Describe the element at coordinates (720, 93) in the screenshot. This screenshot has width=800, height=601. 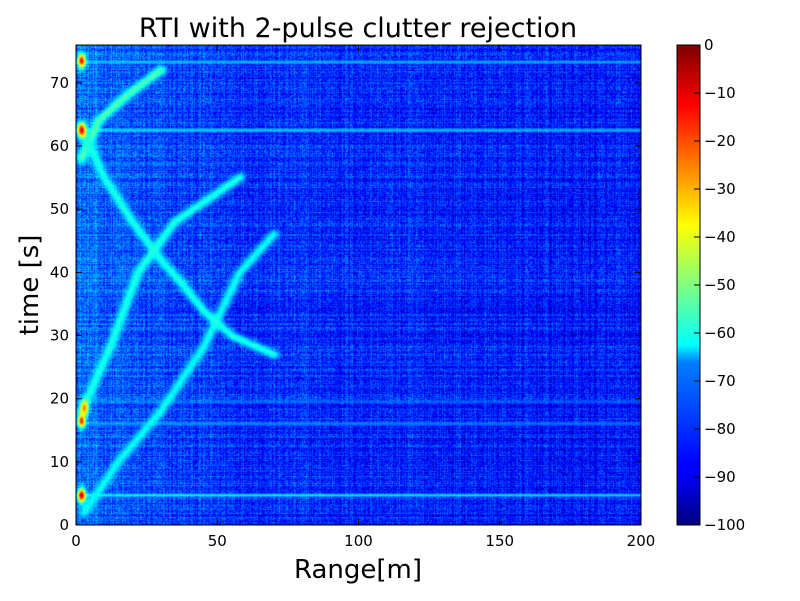
I see `colorbar-tick-label: −10` at that location.